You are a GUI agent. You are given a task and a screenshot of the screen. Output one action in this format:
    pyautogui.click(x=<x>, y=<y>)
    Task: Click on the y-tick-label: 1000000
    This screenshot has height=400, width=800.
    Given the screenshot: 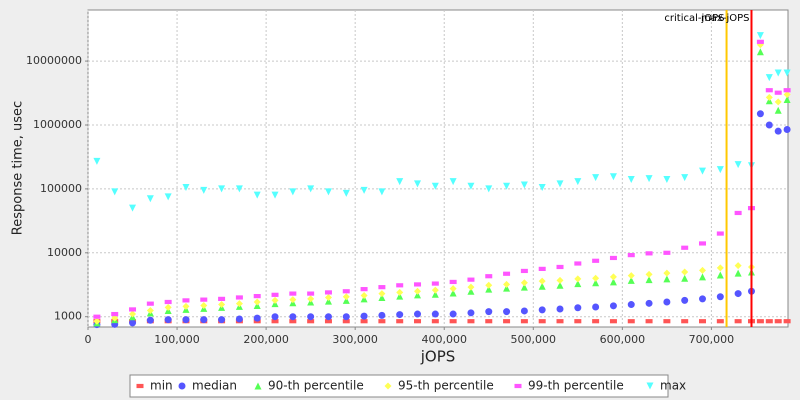 What is the action you would take?
    pyautogui.click(x=57, y=124)
    